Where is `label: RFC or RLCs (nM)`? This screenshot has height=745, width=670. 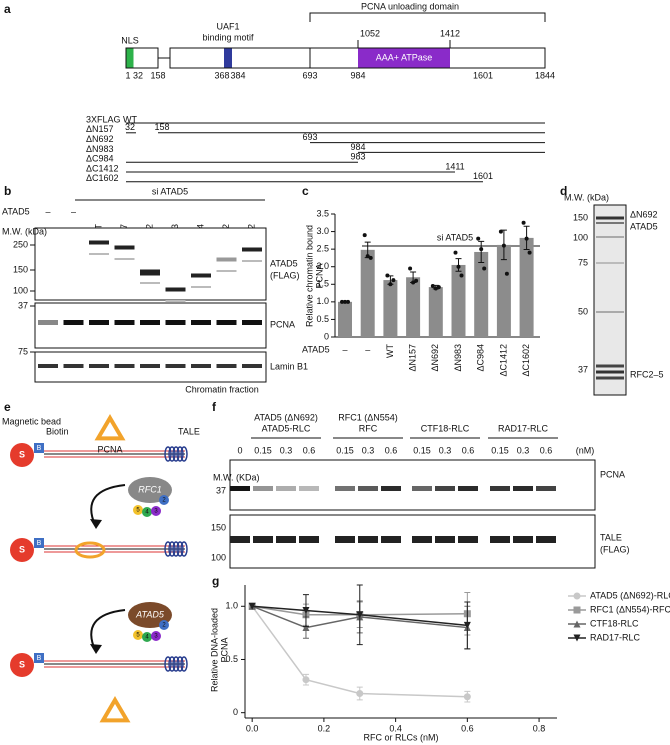 label: RFC or RLCs (nM) is located at coordinates (400, 737).